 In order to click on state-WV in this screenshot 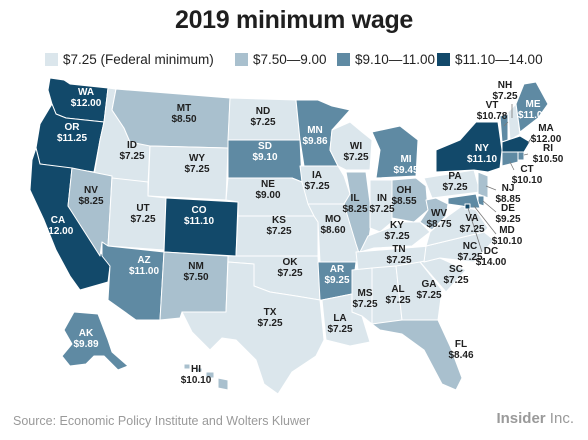, I will do `click(434, 214)`.